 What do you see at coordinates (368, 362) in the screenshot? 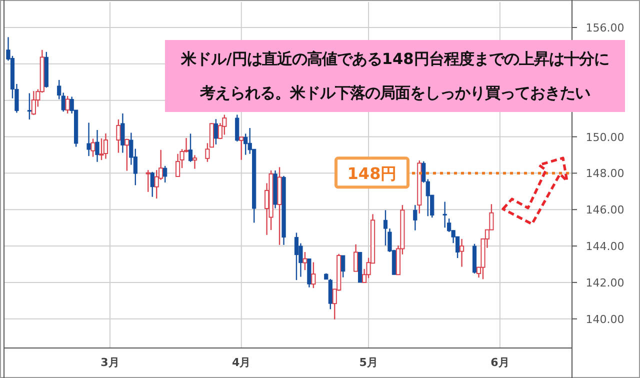
I see `x-tick-label: 5月` at bounding box center [368, 362].